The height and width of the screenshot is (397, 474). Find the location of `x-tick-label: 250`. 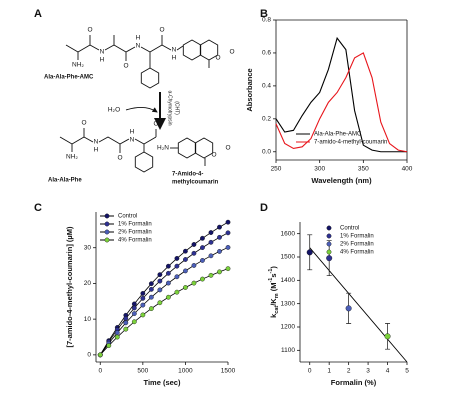

x-tick-label: 250 is located at coordinates (276, 169).